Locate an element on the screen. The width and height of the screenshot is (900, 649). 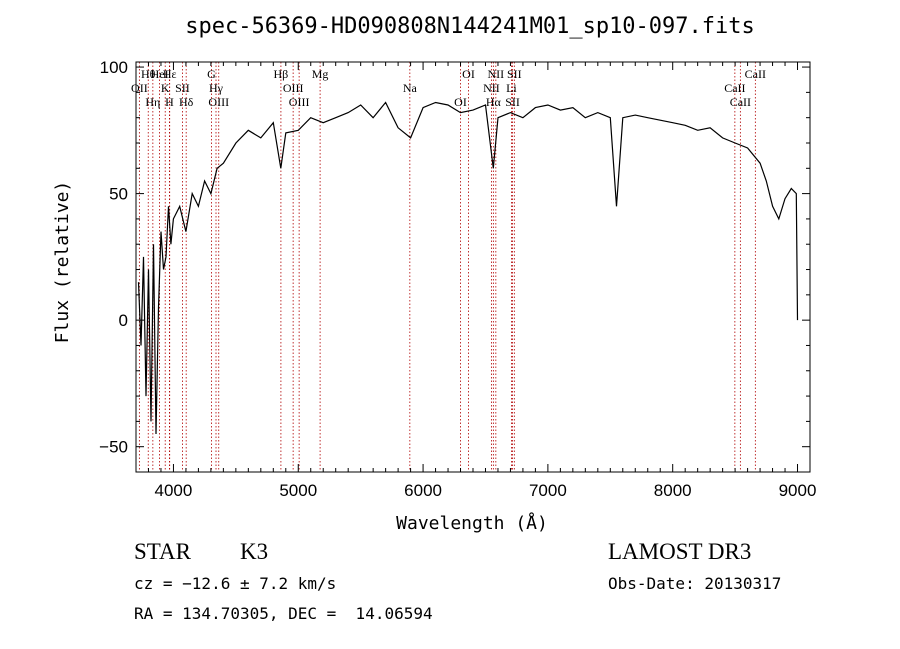
x-tick-label: 7000 is located at coordinates (548, 490).